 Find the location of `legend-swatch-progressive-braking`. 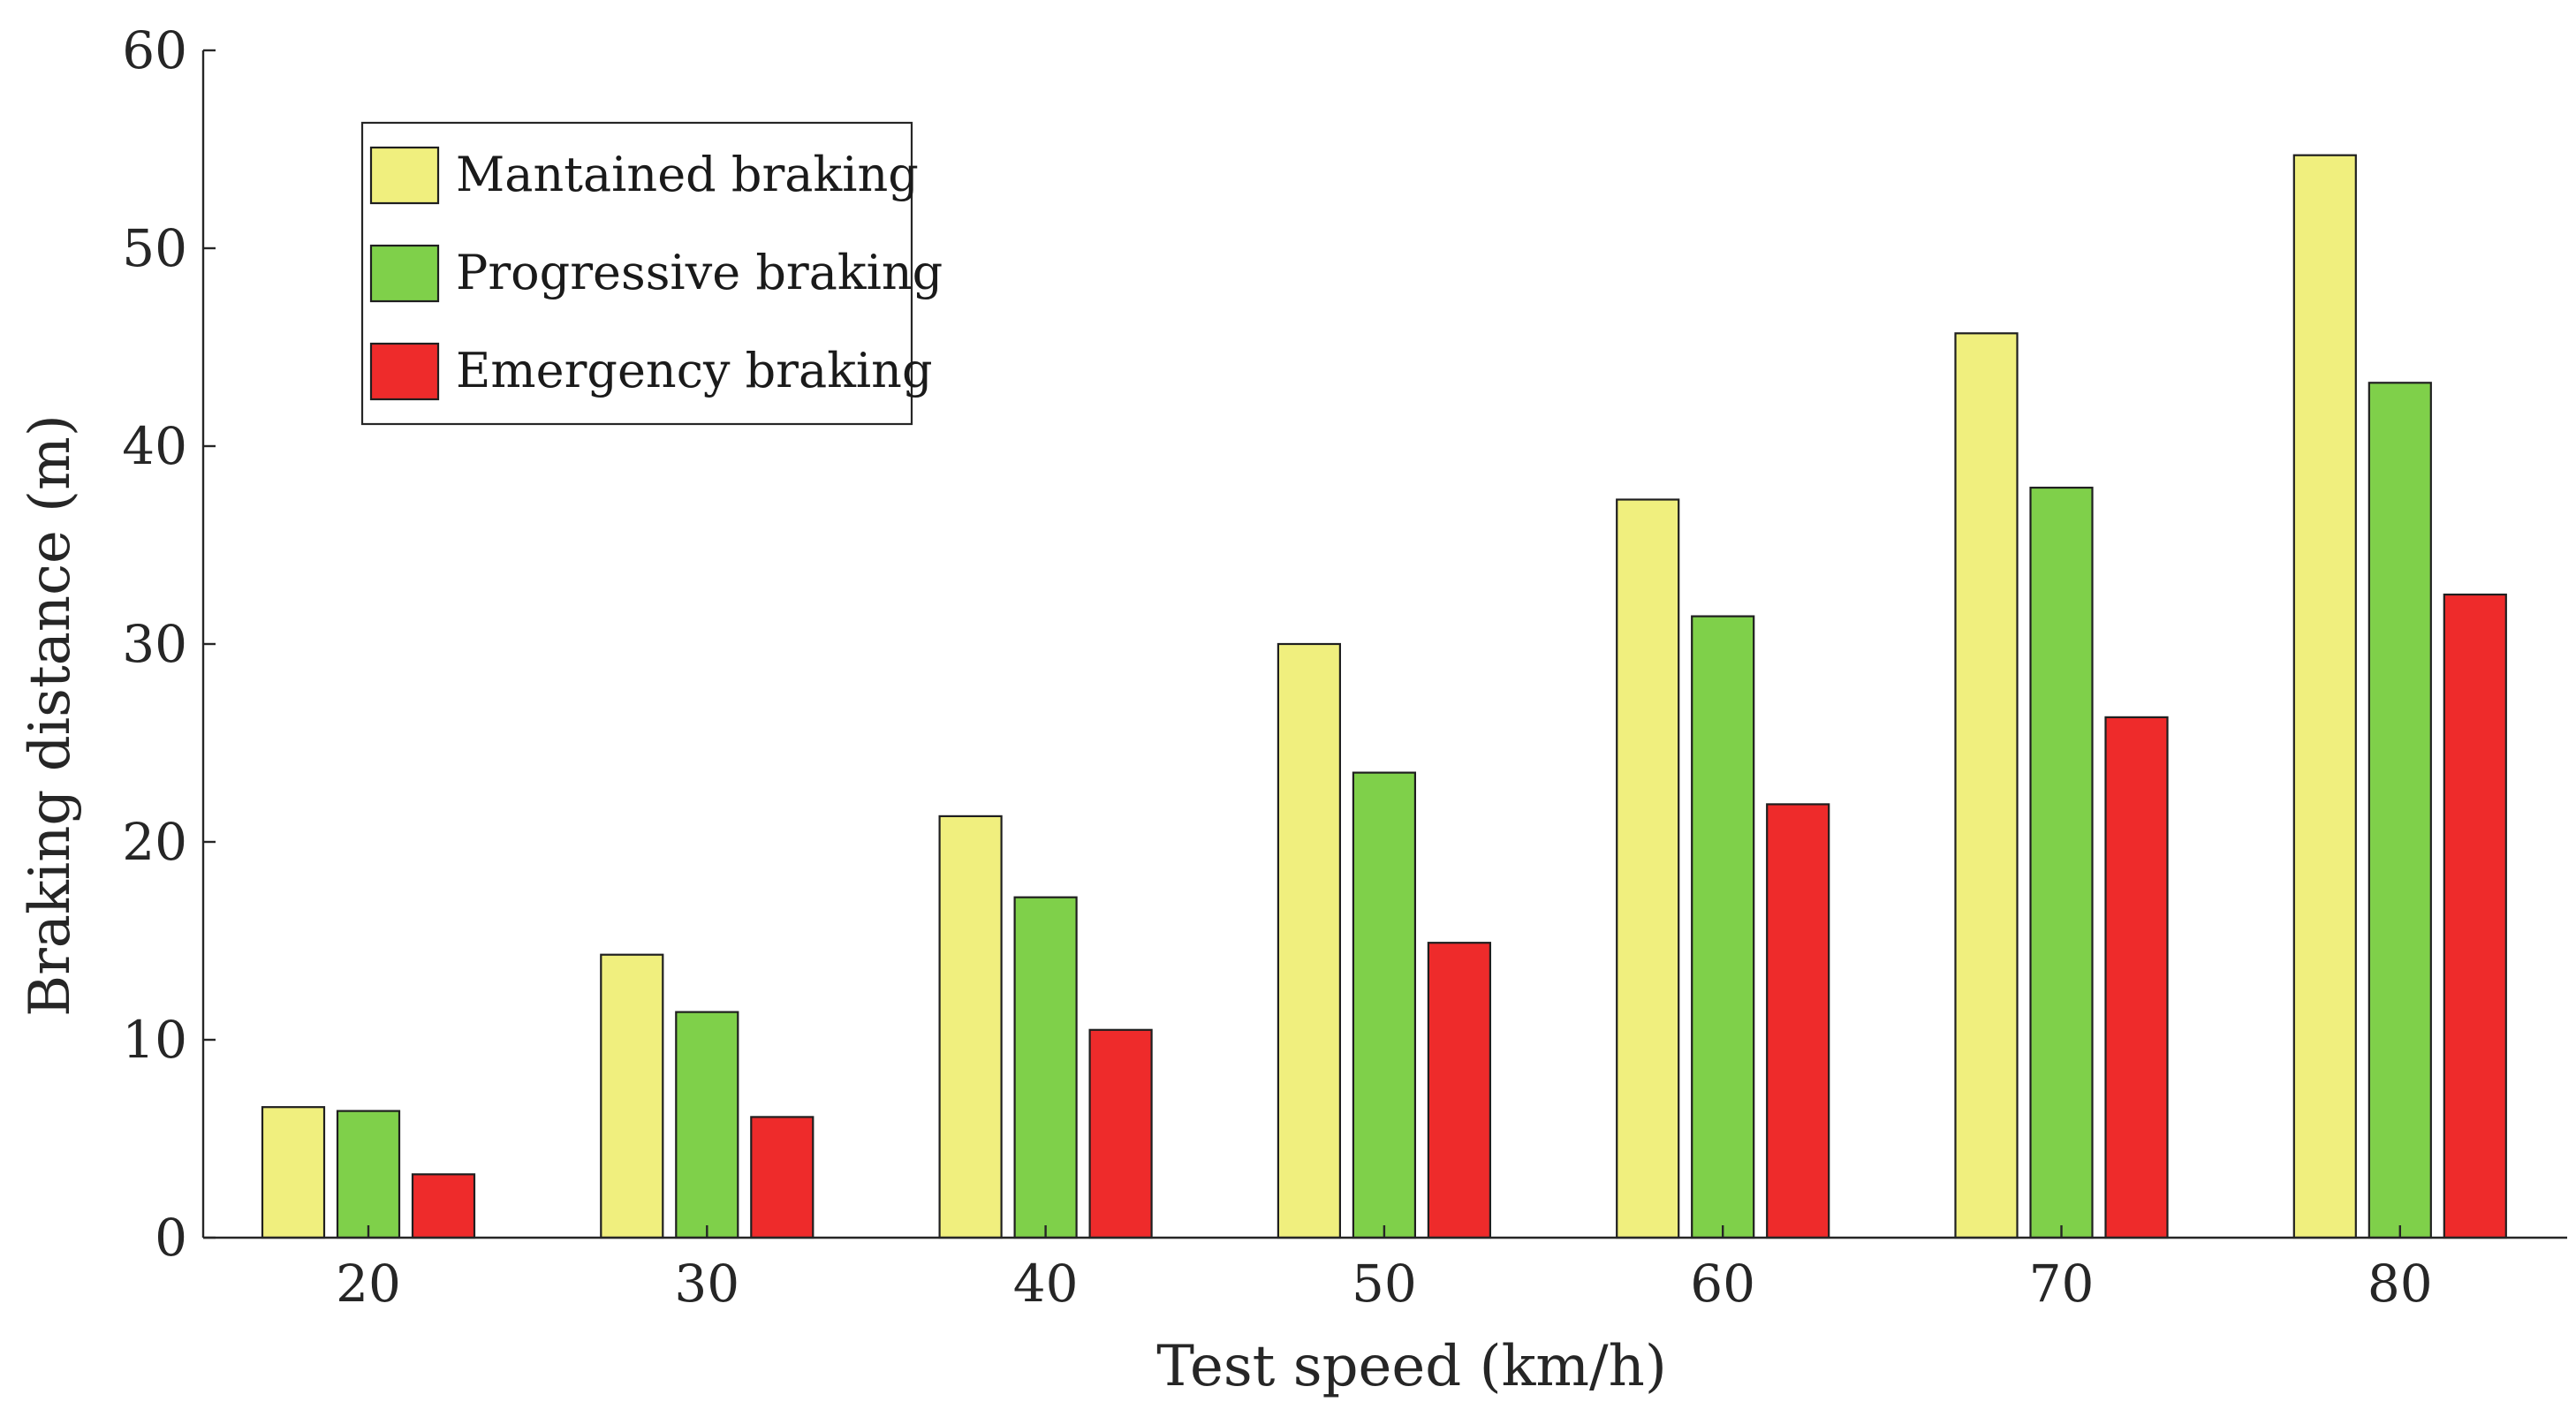

legend-swatch-progressive-braking is located at coordinates (404, 273).